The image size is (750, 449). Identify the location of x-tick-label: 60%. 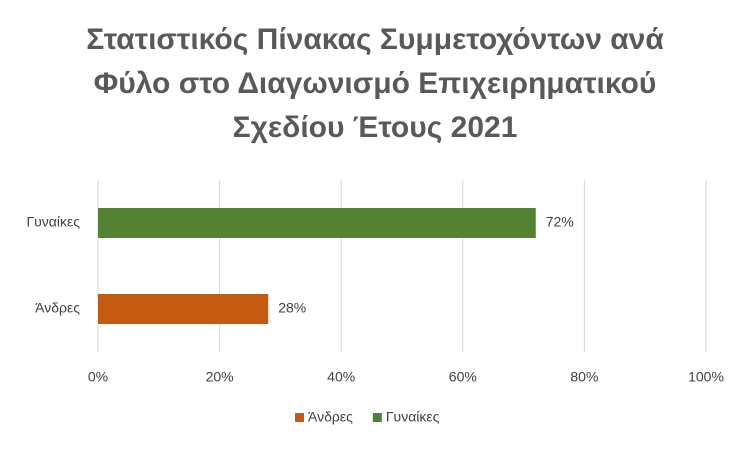
(463, 377).